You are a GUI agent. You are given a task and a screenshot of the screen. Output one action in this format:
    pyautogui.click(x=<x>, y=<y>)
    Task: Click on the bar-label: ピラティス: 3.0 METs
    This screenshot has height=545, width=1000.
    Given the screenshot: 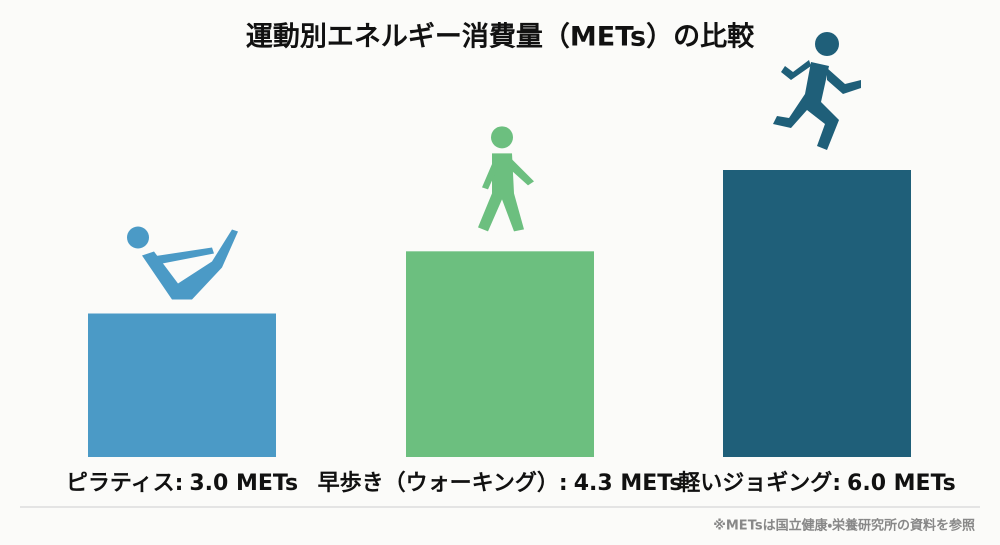 What is the action you would take?
    pyautogui.click(x=182, y=483)
    